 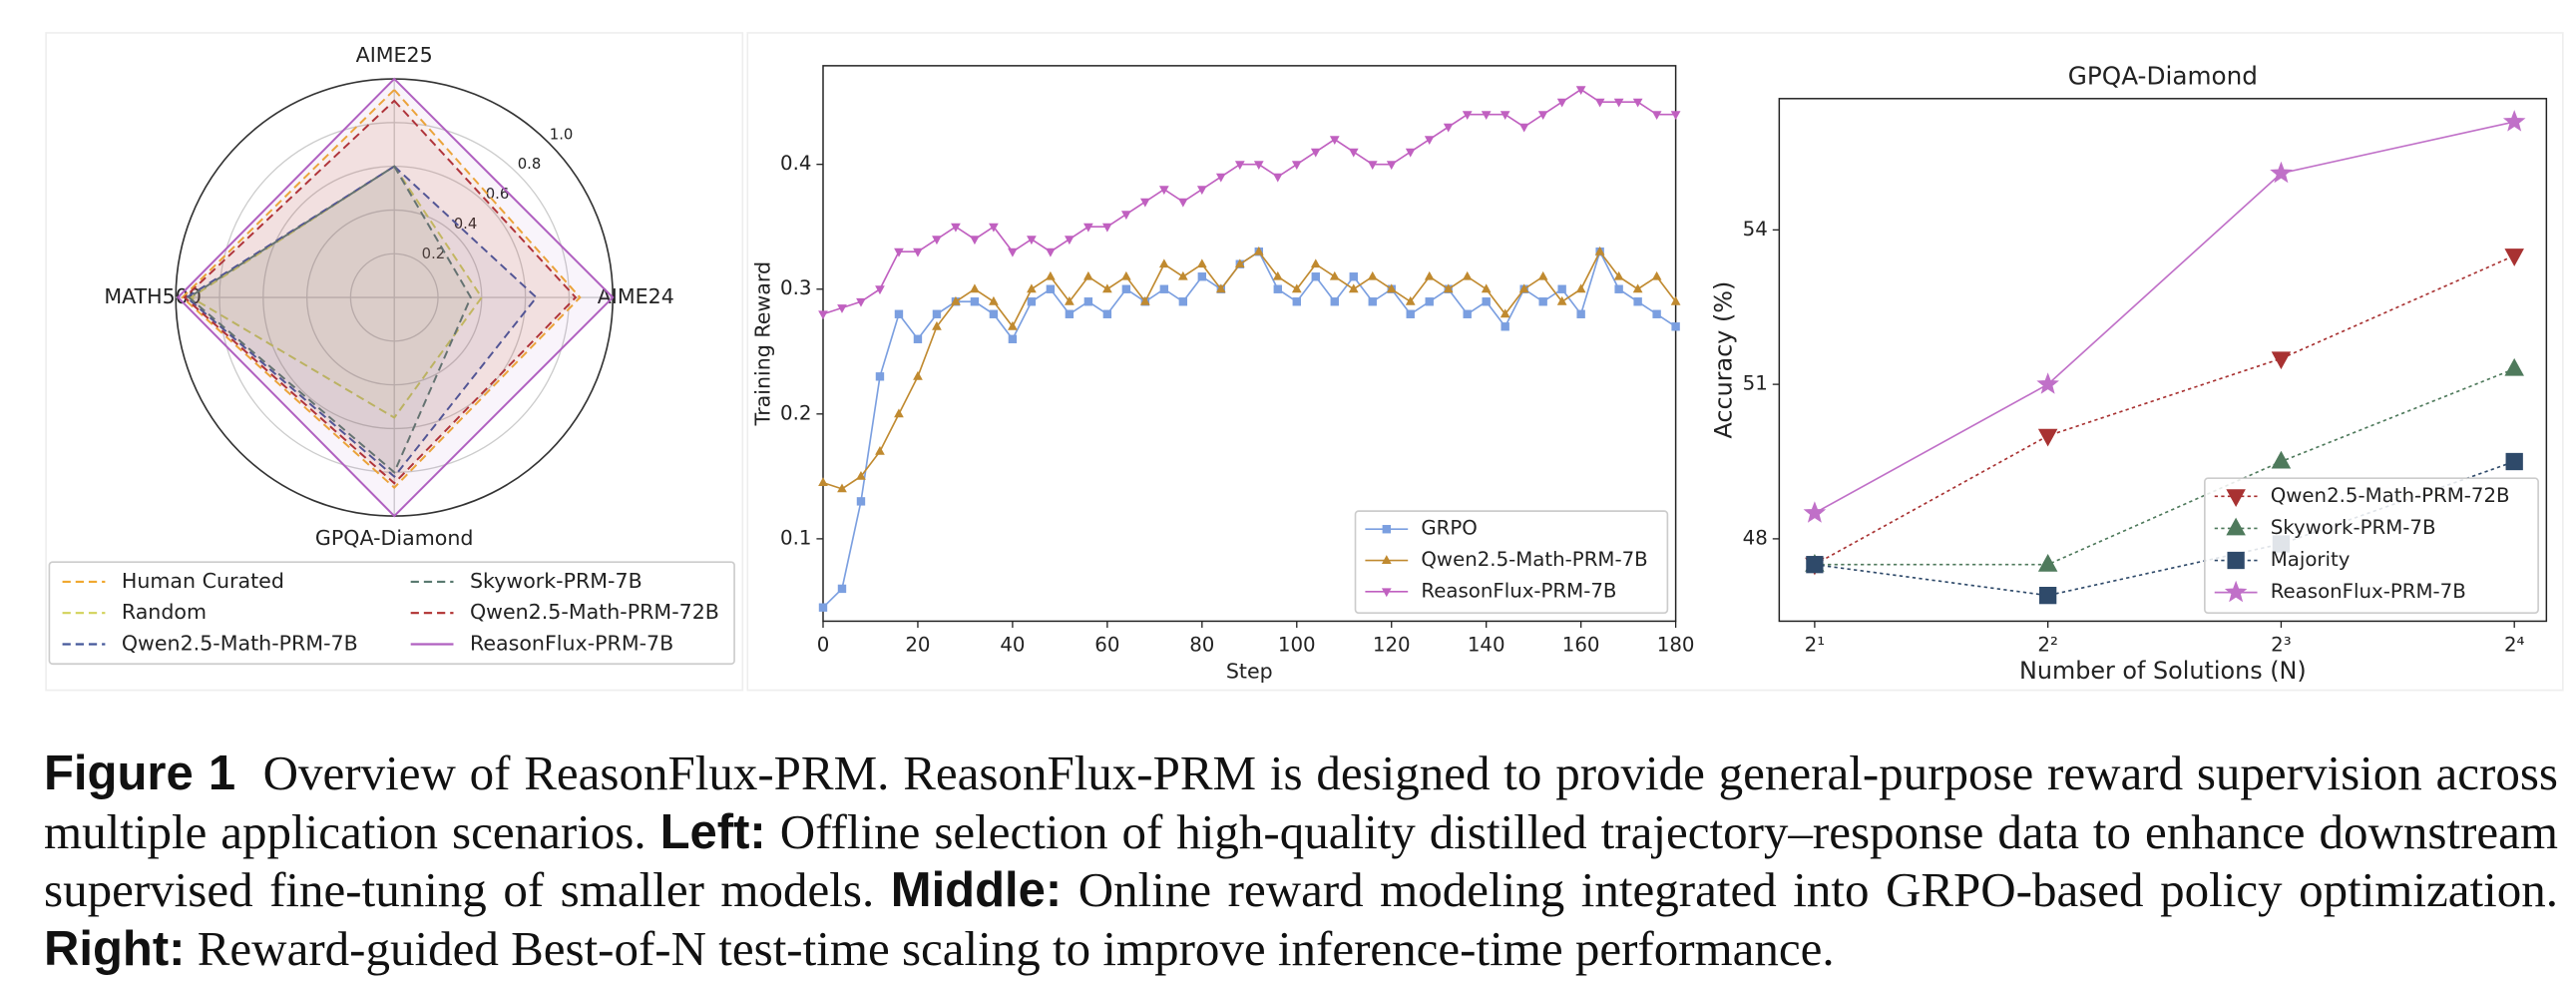 I want to click on x-tick-label: 120, so click(x=1392, y=646).